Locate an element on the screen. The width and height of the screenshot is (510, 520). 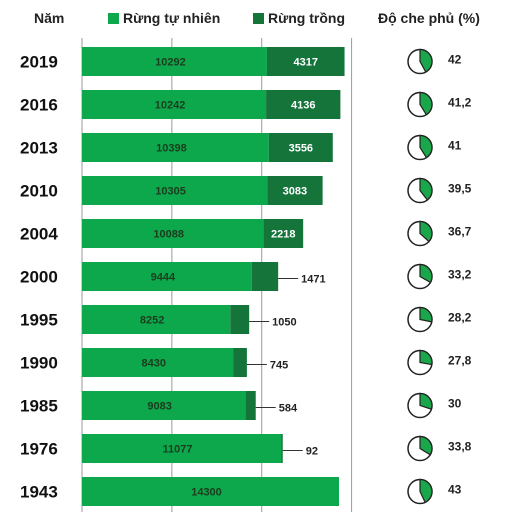
year-label: 1976 is located at coordinates (39, 449).